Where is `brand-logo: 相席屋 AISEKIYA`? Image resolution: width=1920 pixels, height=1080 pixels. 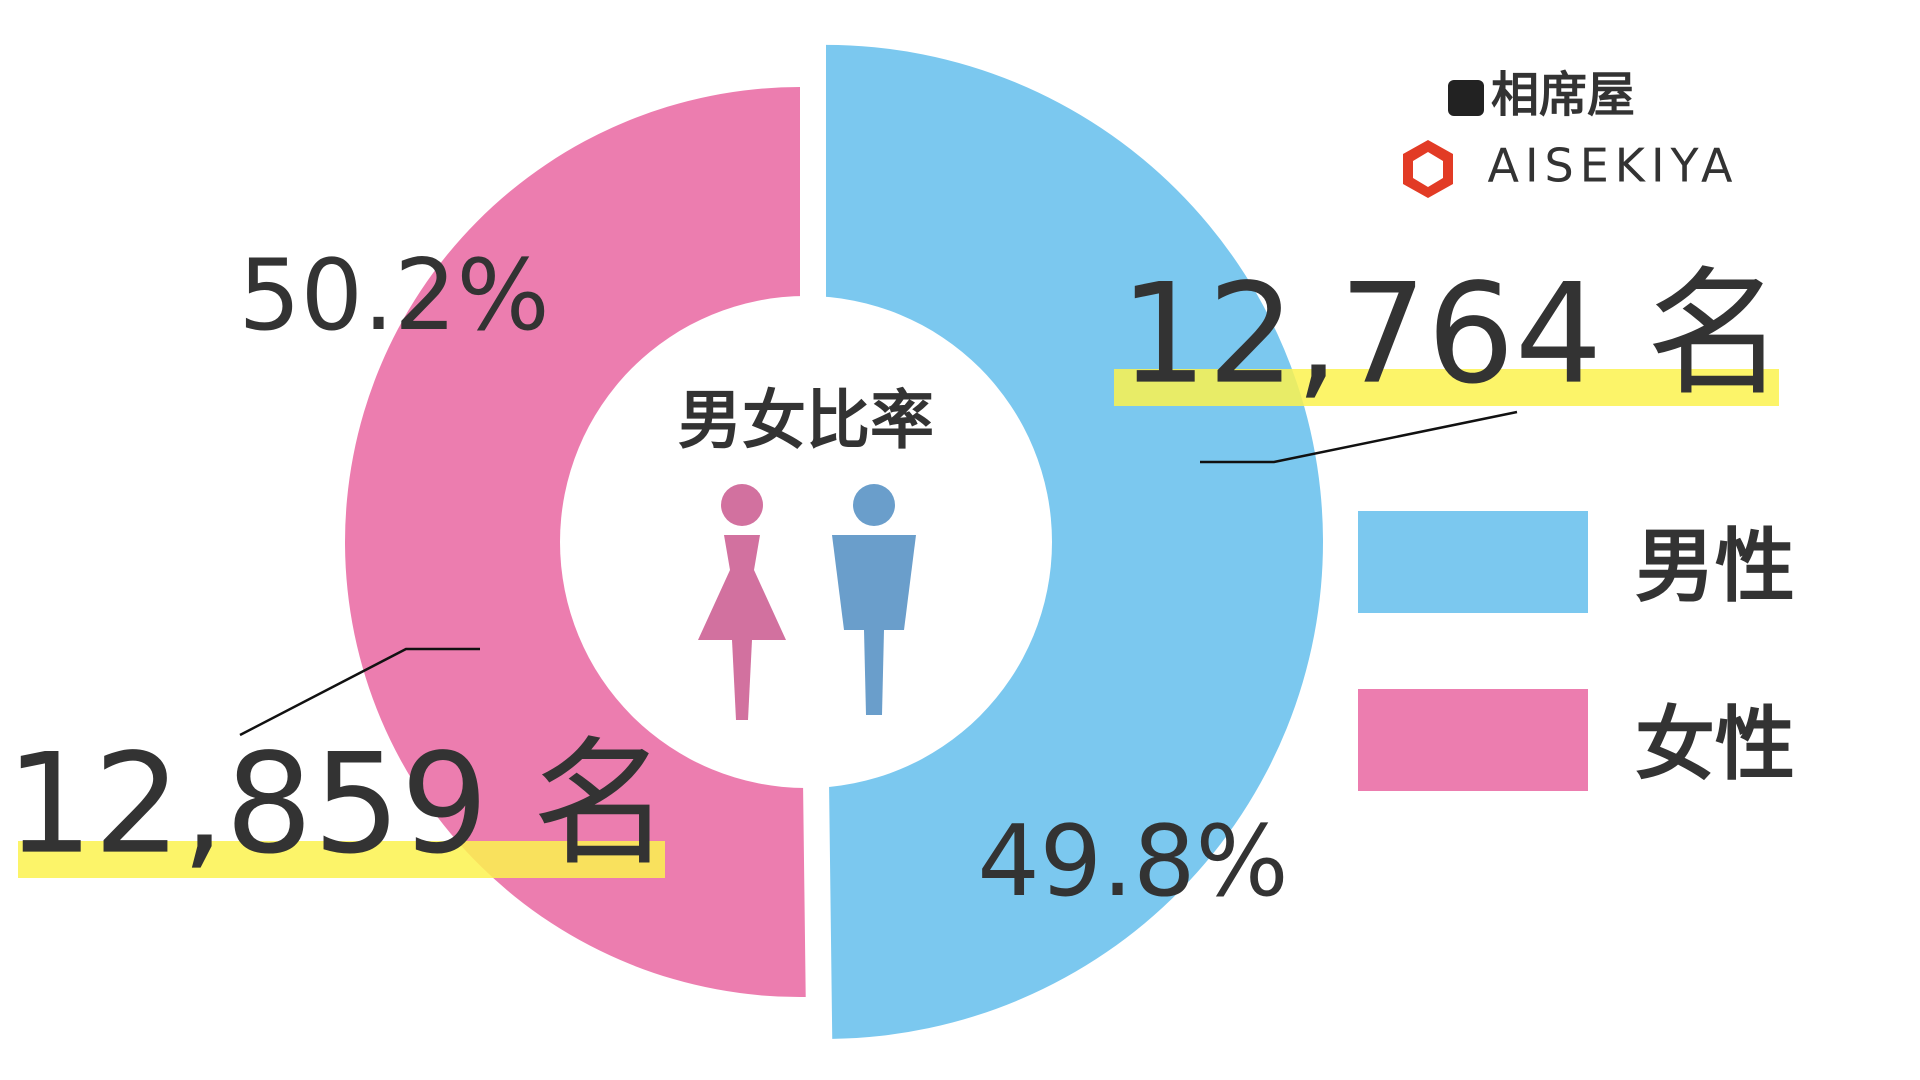
brand-logo: 相席屋 AISEKIYA is located at coordinates (1570, 132).